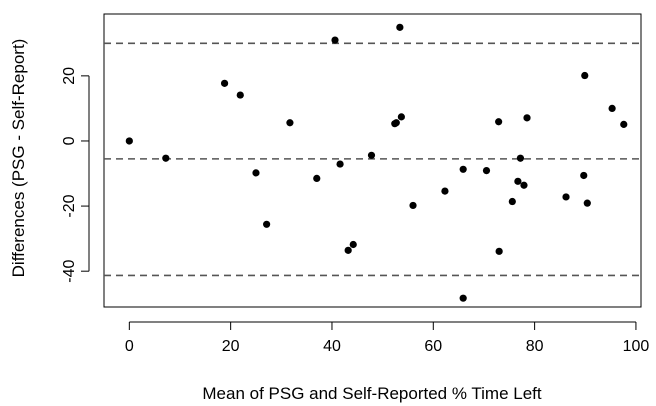 The image size is (656, 406). I want to click on x-tick-label: 40, so click(332, 346).